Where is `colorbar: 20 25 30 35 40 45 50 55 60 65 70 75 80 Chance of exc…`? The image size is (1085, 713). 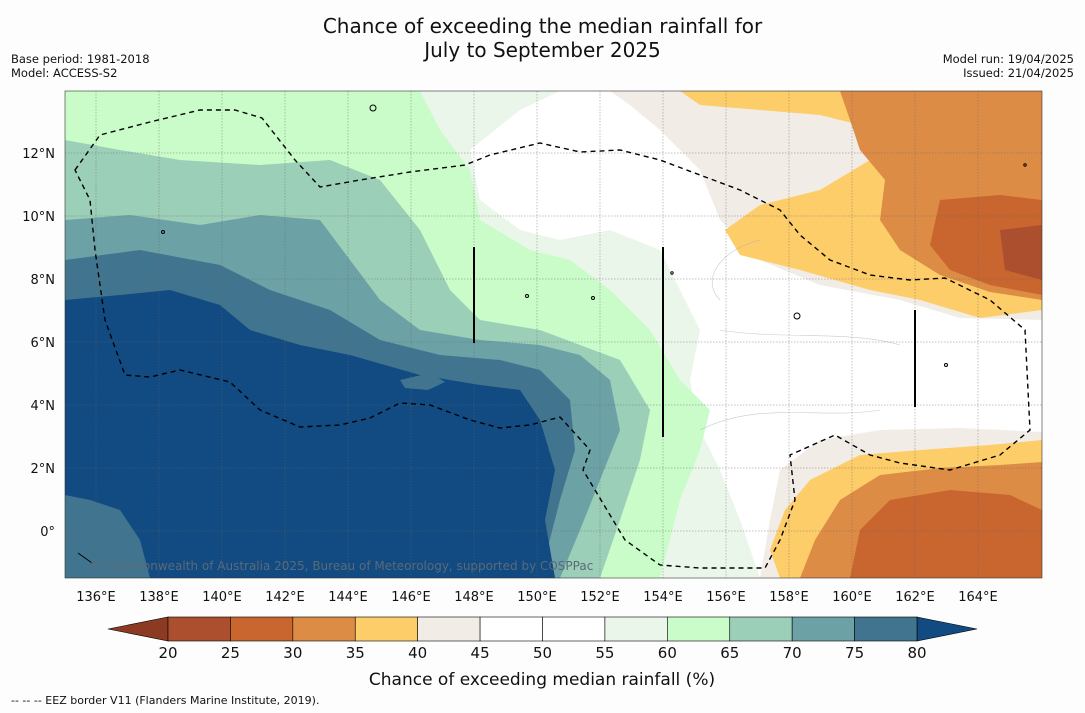
colorbar: 20 25 30 35 40 45 50 55 60 65 70 75 80 Chance of exc… is located at coordinates (542, 653).